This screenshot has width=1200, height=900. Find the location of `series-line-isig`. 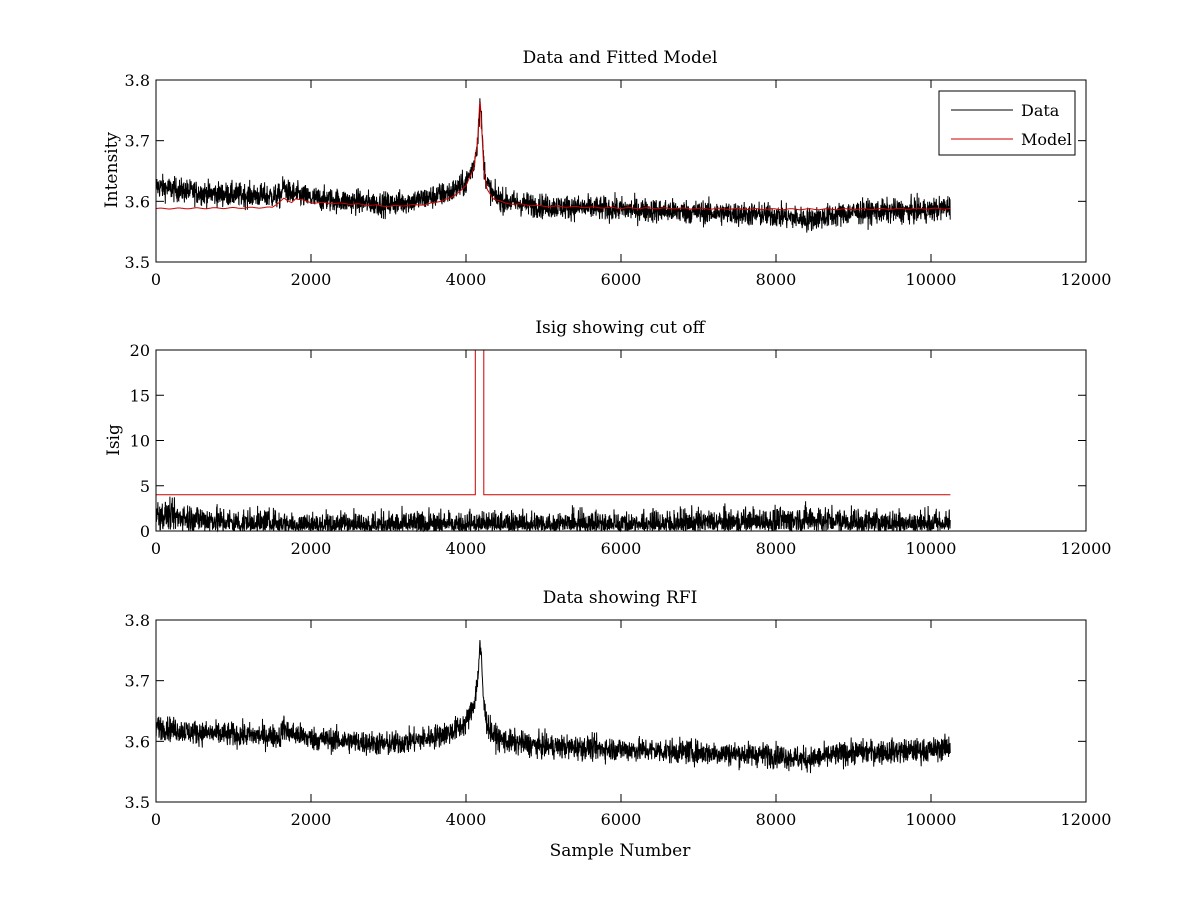

series-line-isig is located at coordinates (553, 514).